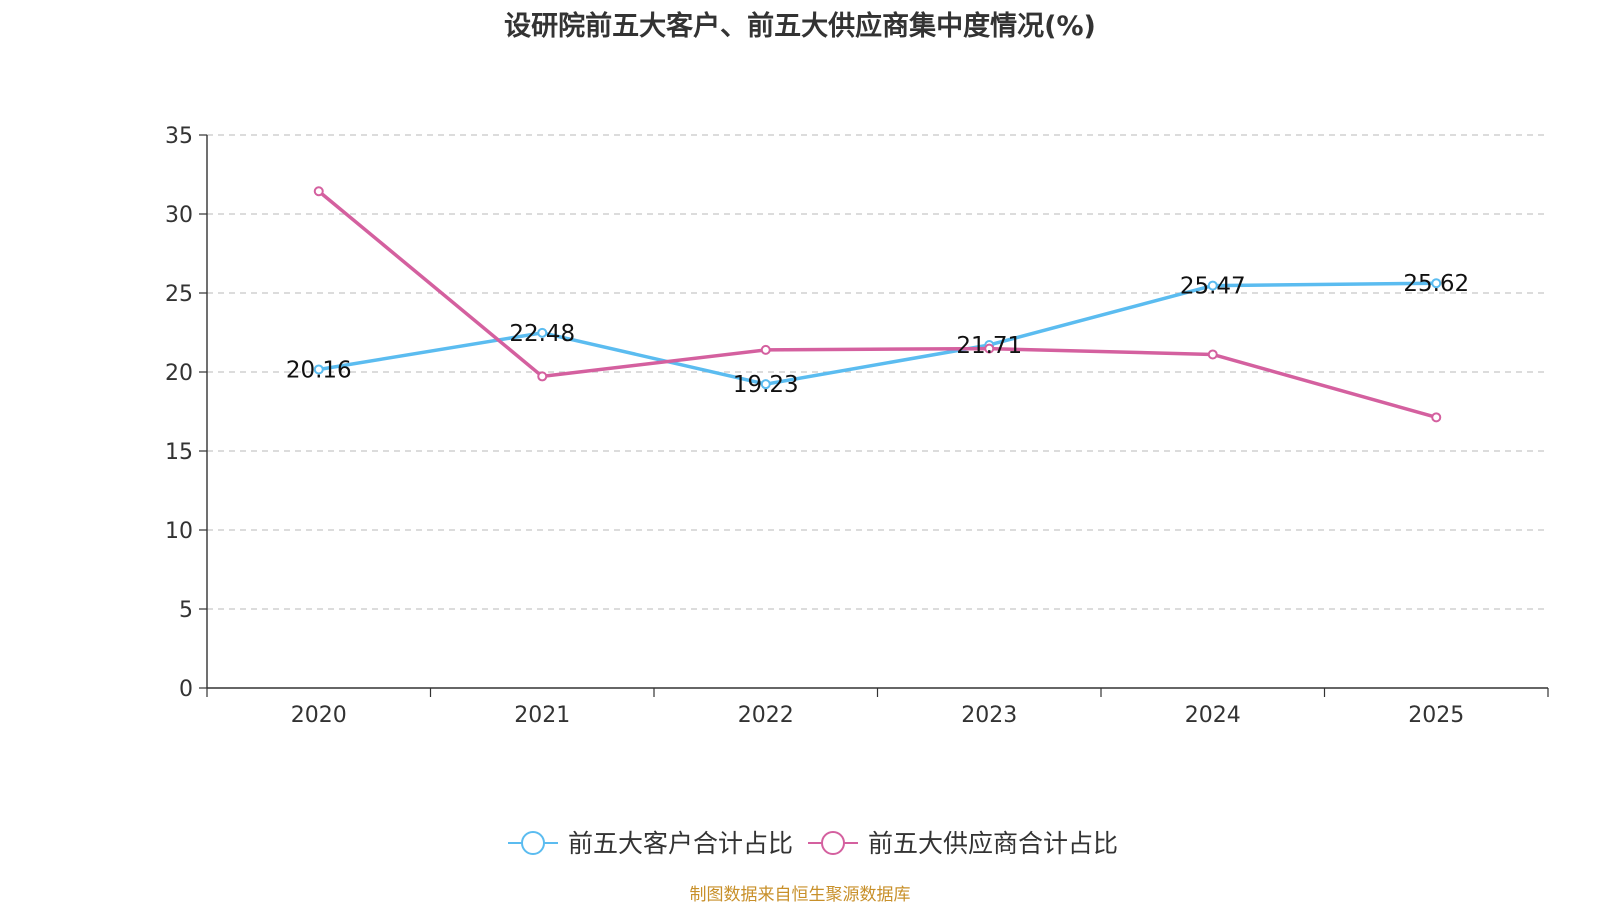 The image size is (1600, 905). I want to click on x-tick-label-2024: 2024, so click(1213, 715).